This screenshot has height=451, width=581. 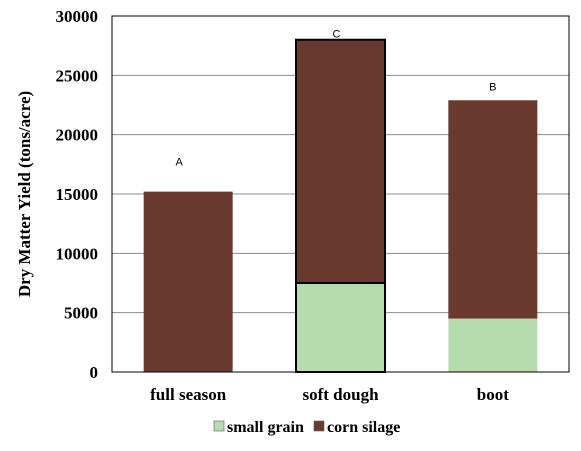 I want to click on x-category-labels: full season soft dough boot, so click(x=329, y=394).